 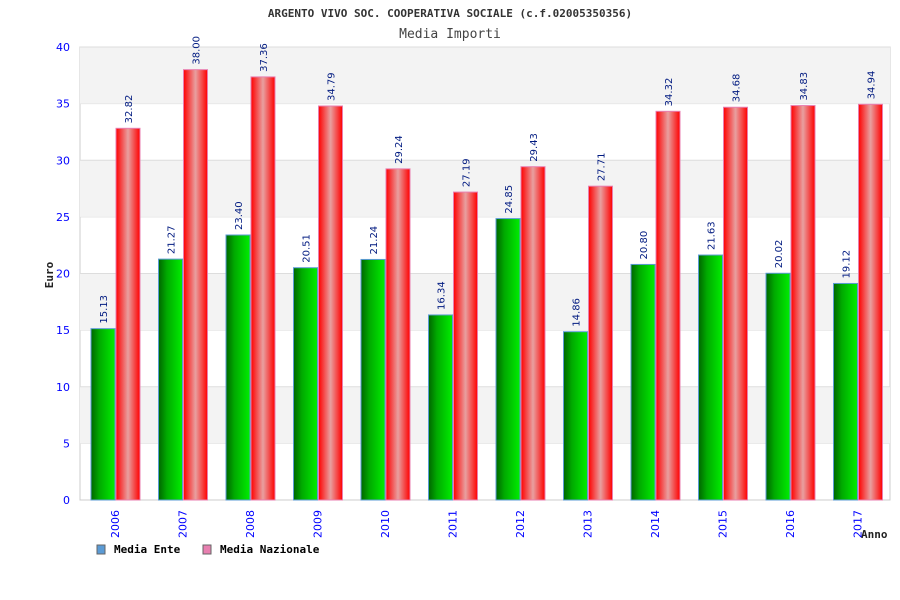 I want to click on data-label: 34.94, so click(x=872, y=85).